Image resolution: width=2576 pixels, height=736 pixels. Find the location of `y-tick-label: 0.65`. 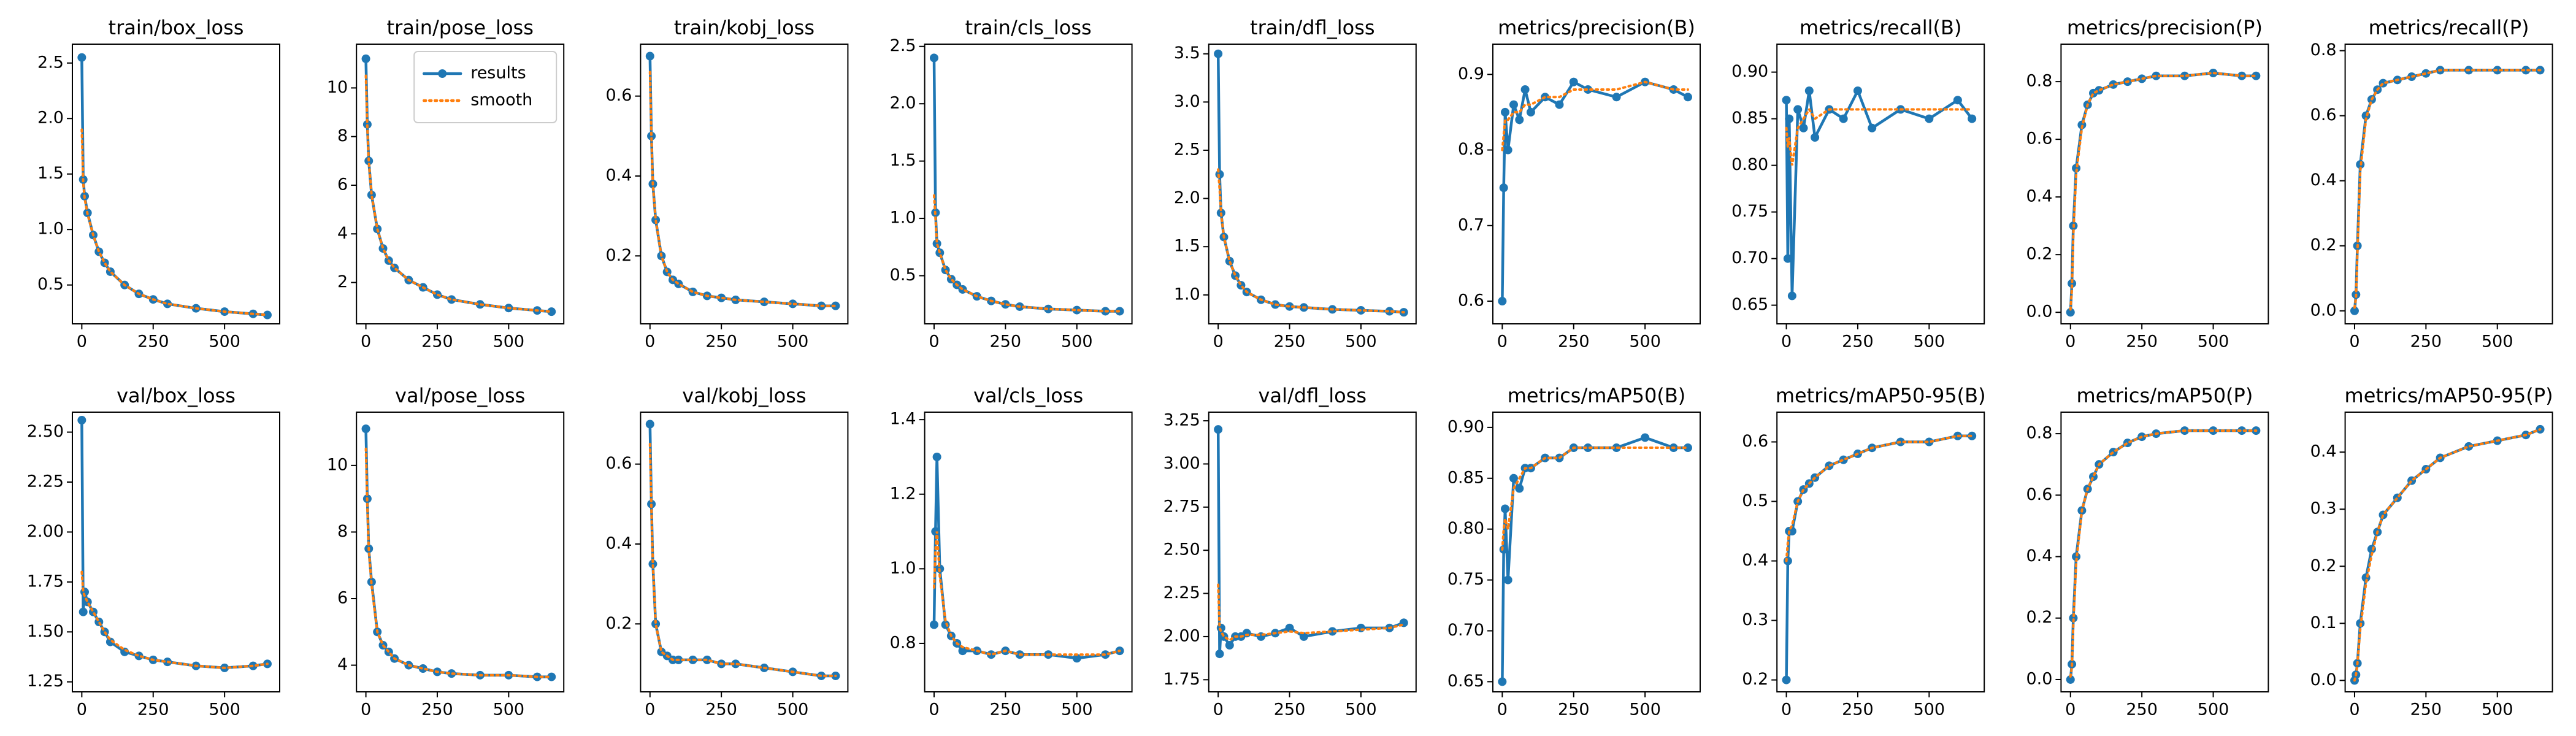

y-tick-label: 0.65 is located at coordinates (1465, 681).